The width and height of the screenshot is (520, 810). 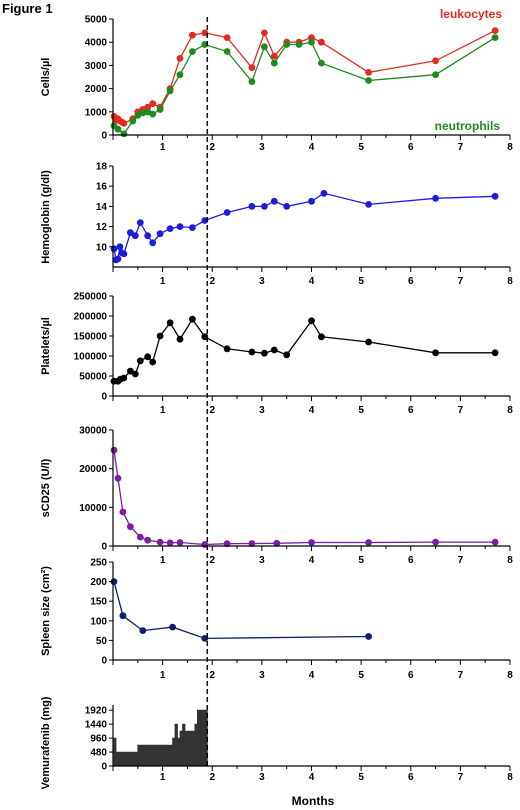 What do you see at coordinates (102, 167) in the screenshot?
I see `y-tick-label: 18` at bounding box center [102, 167].